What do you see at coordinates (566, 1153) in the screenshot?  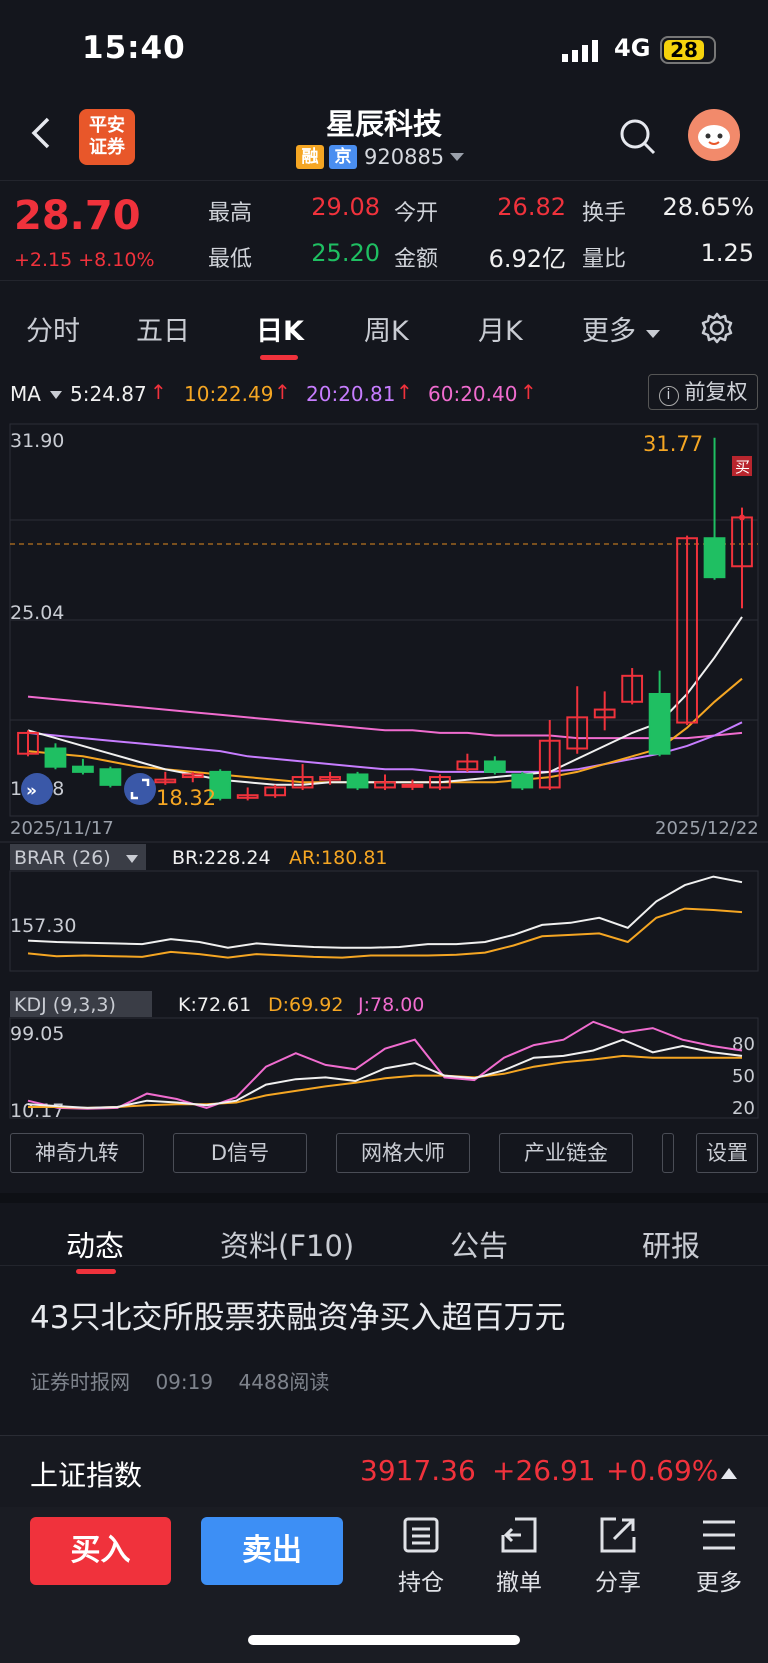 I see `tool-industry-chain: 产业链金` at bounding box center [566, 1153].